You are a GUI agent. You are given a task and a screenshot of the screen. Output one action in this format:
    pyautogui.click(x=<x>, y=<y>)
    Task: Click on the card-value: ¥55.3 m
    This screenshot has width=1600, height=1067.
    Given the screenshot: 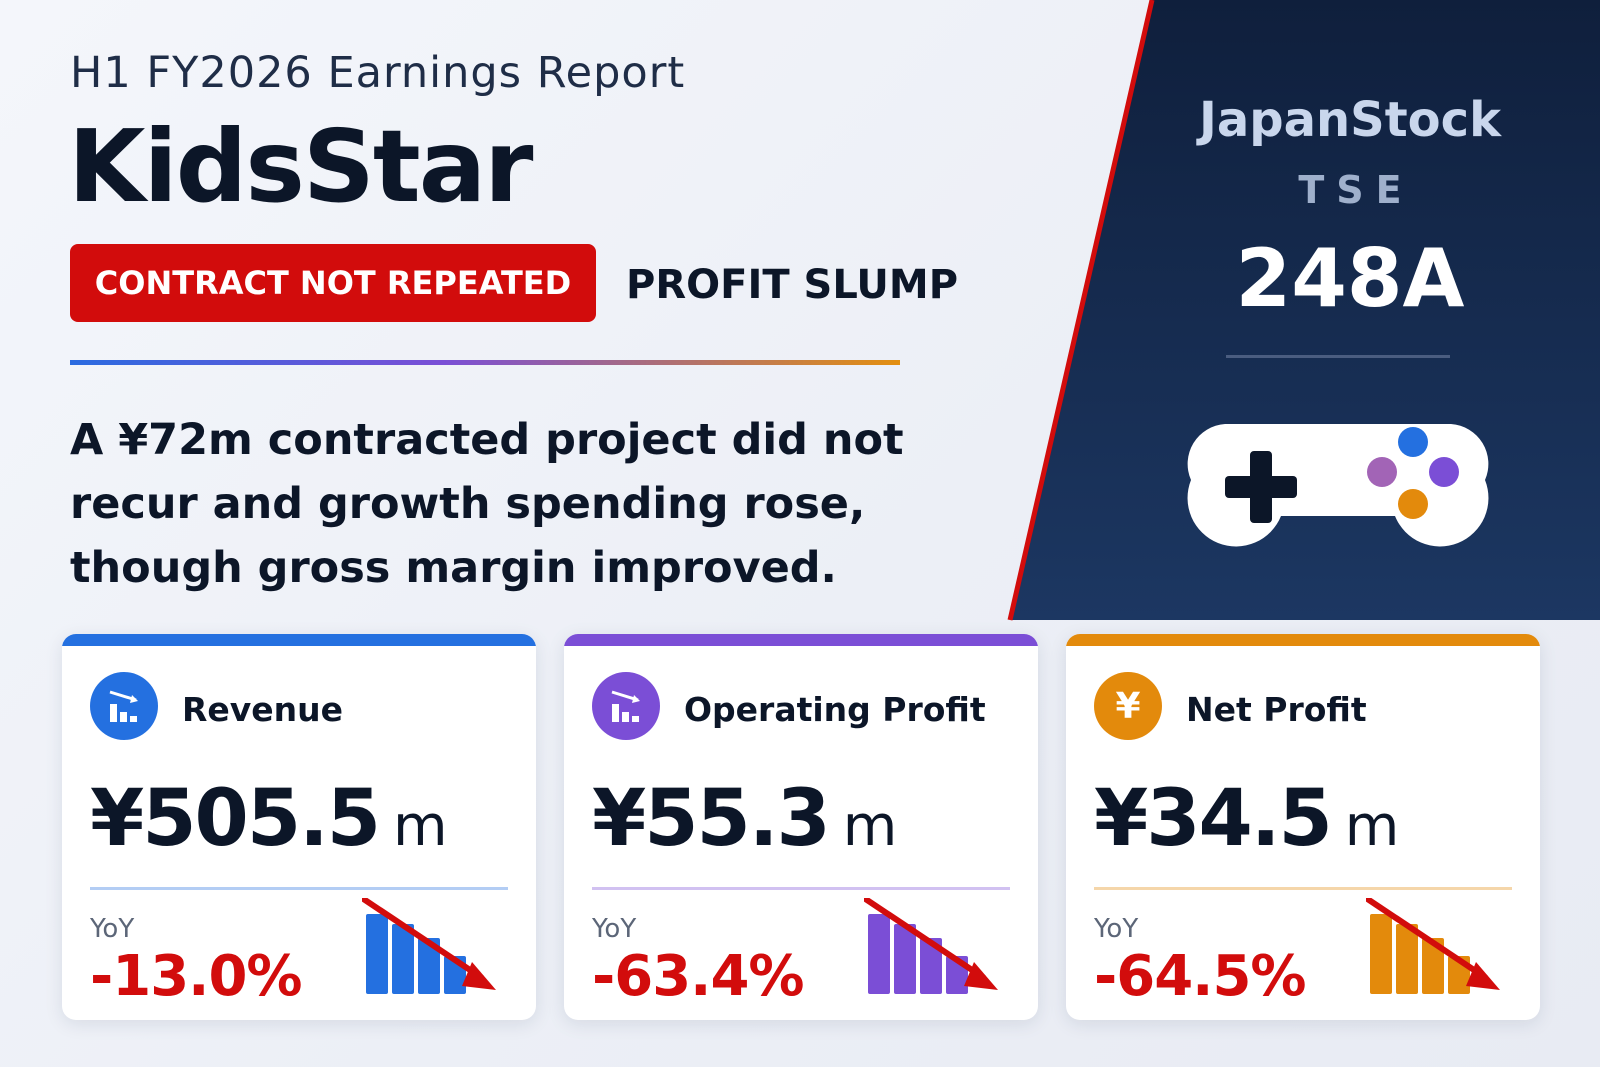 What is the action you would take?
    pyautogui.click(x=744, y=819)
    